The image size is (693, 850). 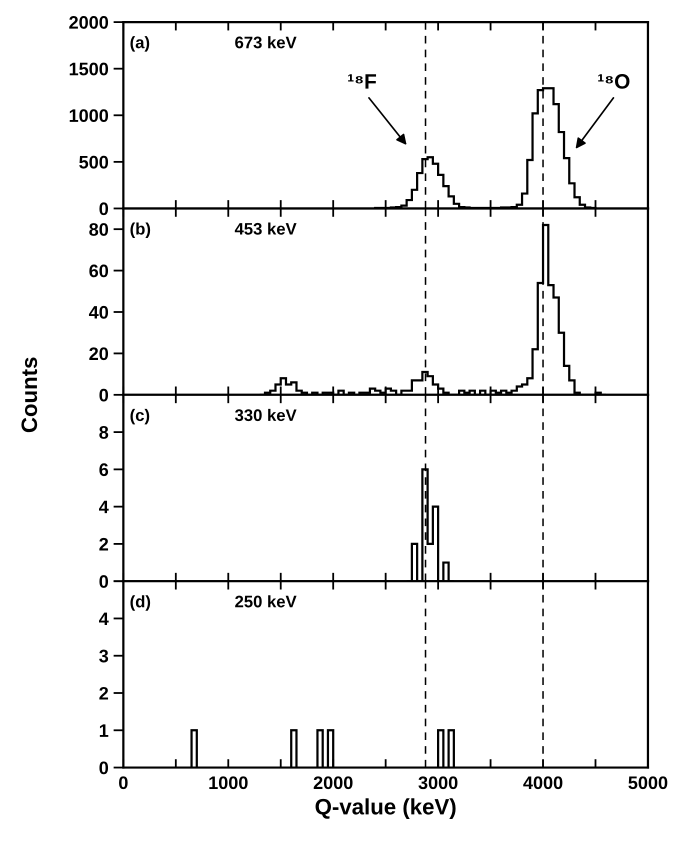 What do you see at coordinates (333, 783) in the screenshot?
I see `x-tick-label: 2000` at bounding box center [333, 783].